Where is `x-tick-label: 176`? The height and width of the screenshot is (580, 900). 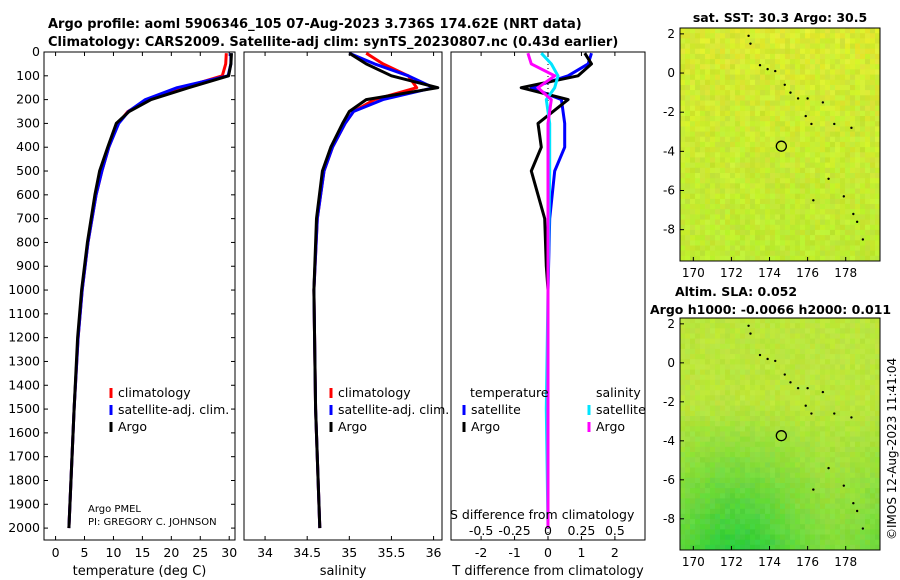 x-tick-label: 176 is located at coordinates (807, 562).